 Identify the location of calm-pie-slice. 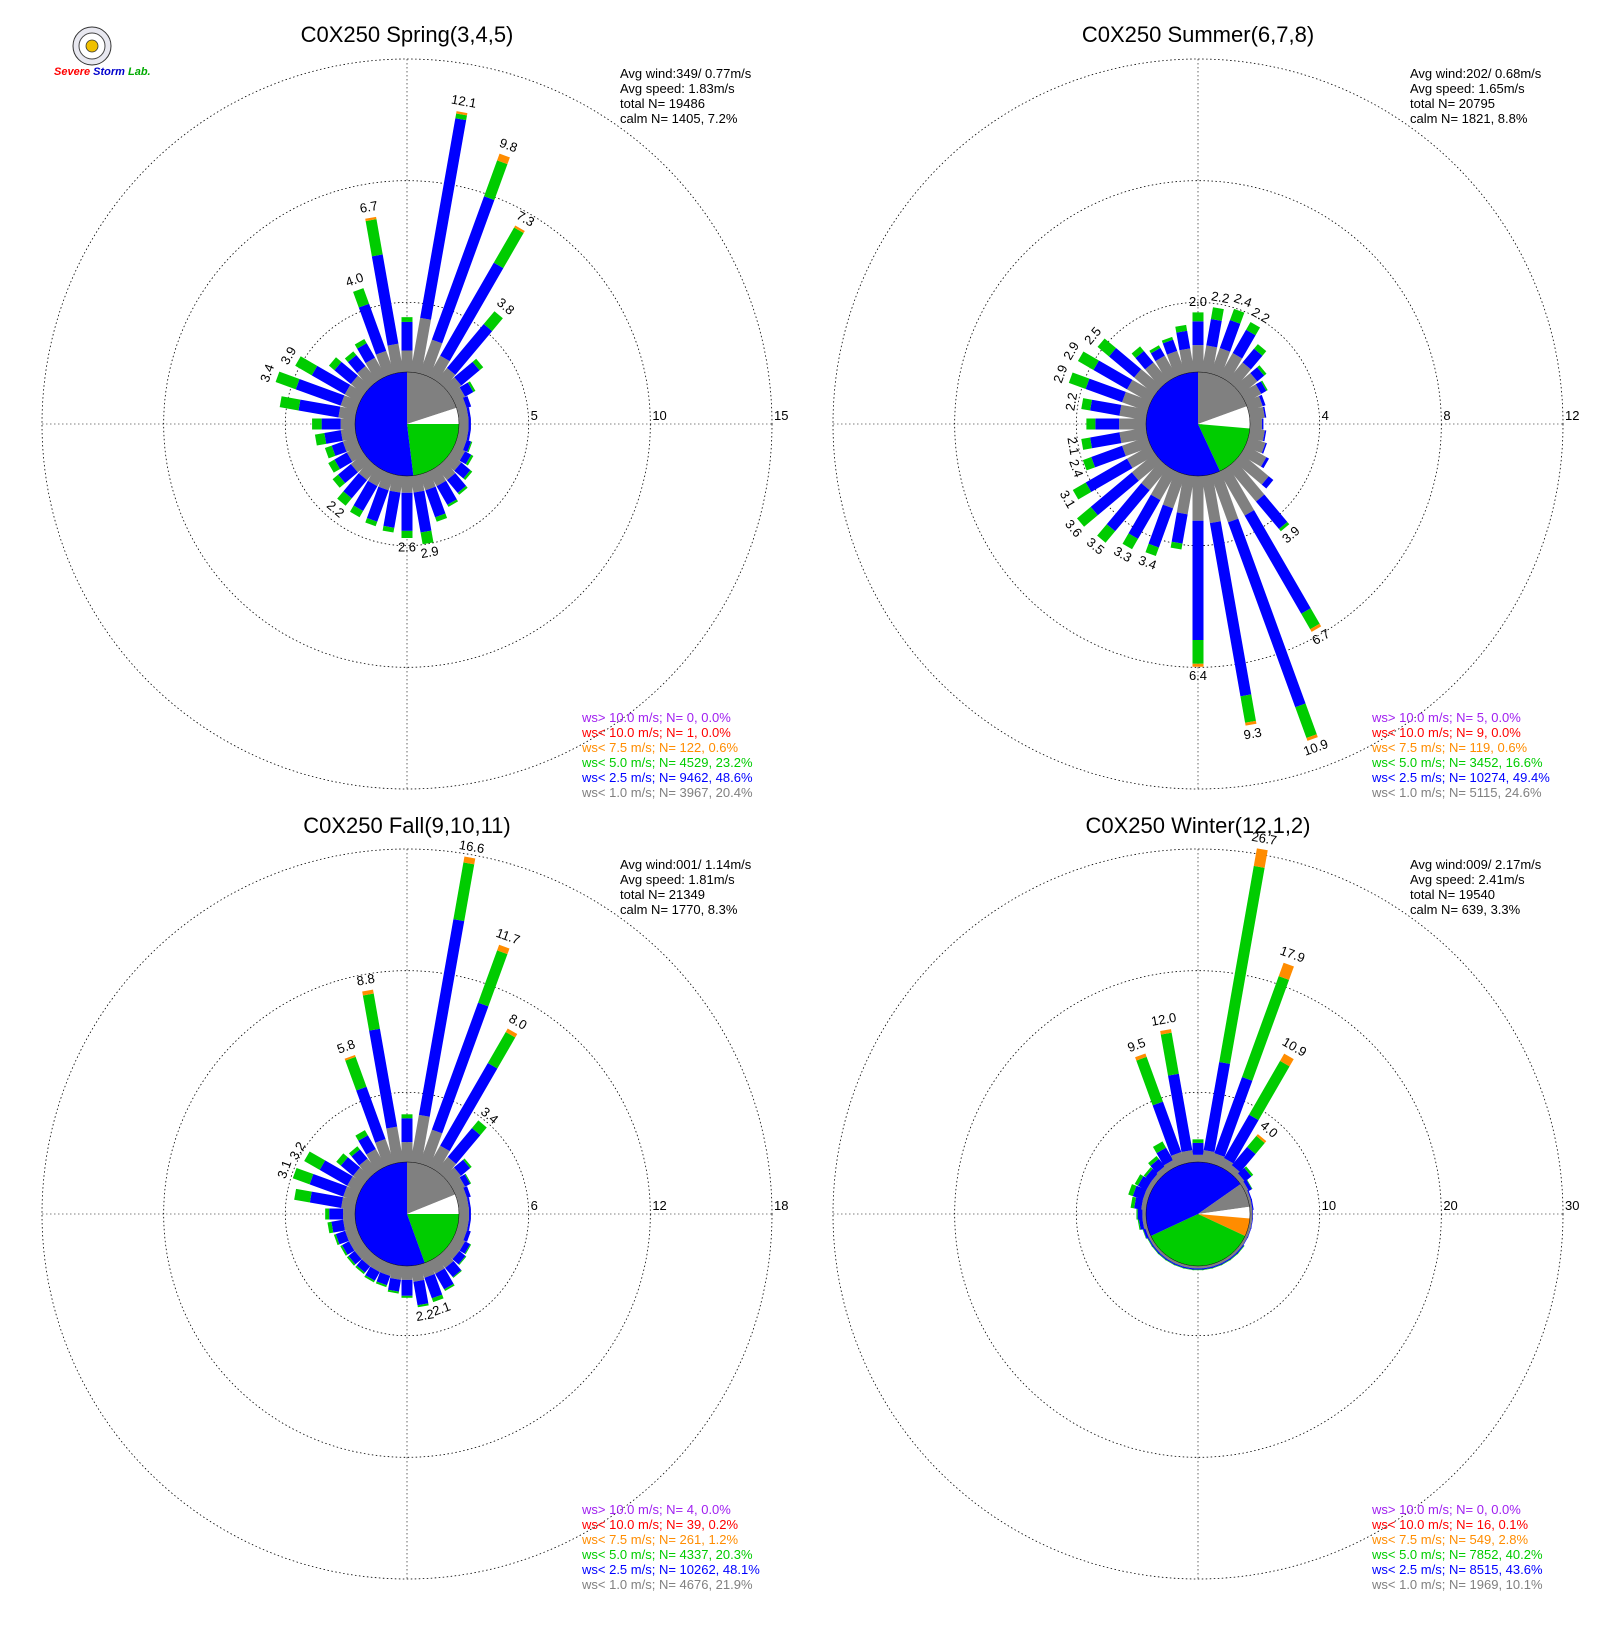
(1222, 398).